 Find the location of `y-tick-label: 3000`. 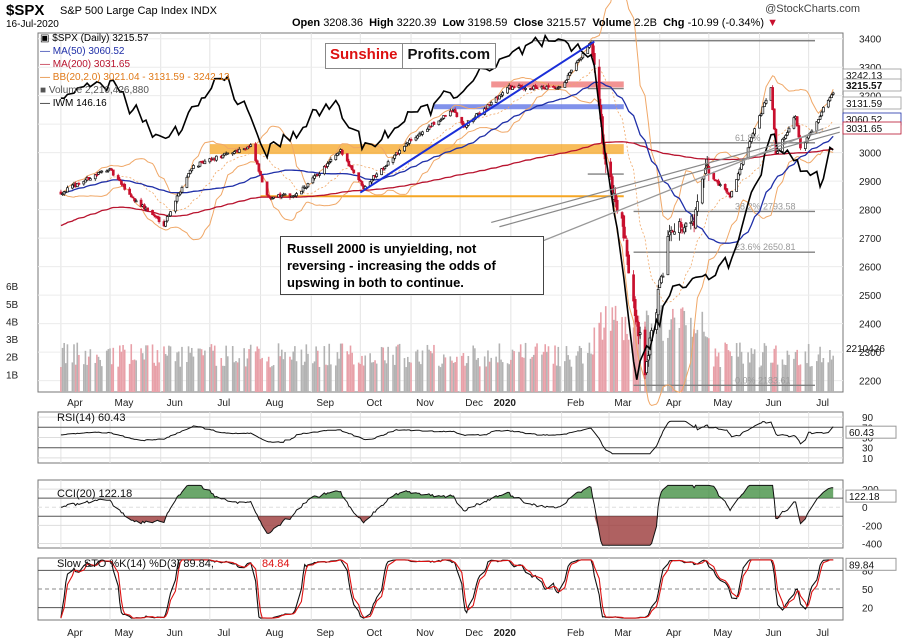

y-tick-label: 3000 is located at coordinates (870, 154).